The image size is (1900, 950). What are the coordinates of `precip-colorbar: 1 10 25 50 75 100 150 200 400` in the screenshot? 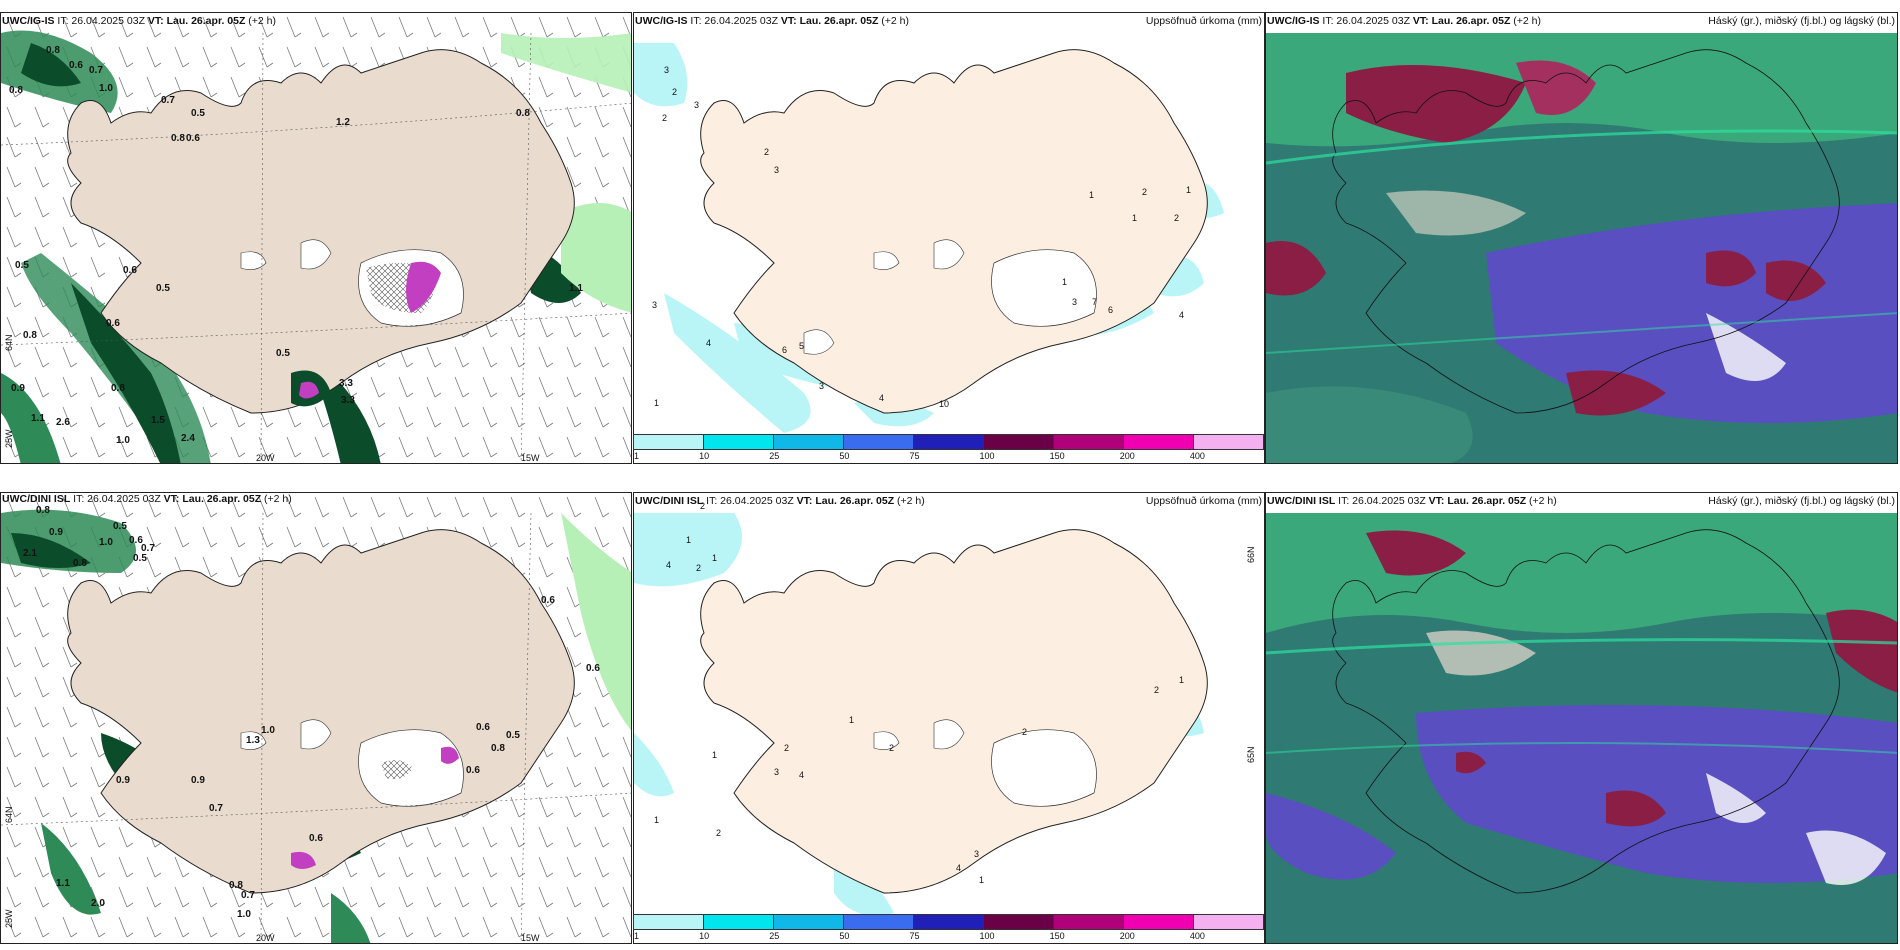 It's located at (948, 449).